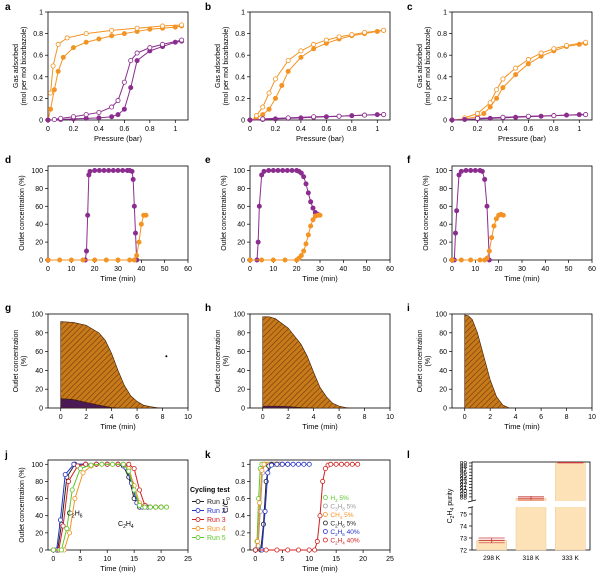  What do you see at coordinates (150, 129) in the screenshot?
I see `x-tick-label: 0.8` at bounding box center [150, 129].